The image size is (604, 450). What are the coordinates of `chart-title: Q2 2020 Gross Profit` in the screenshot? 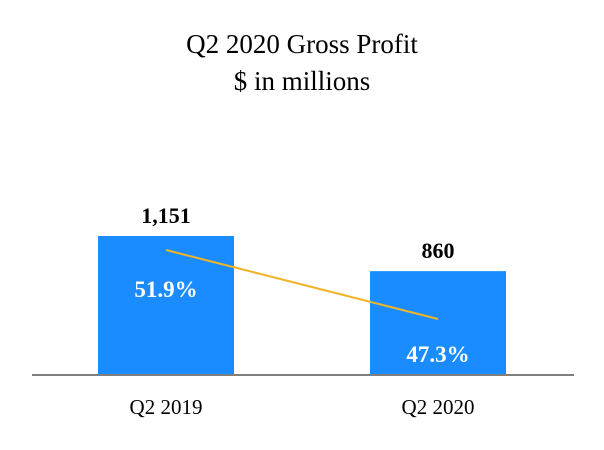 It's located at (302, 44).